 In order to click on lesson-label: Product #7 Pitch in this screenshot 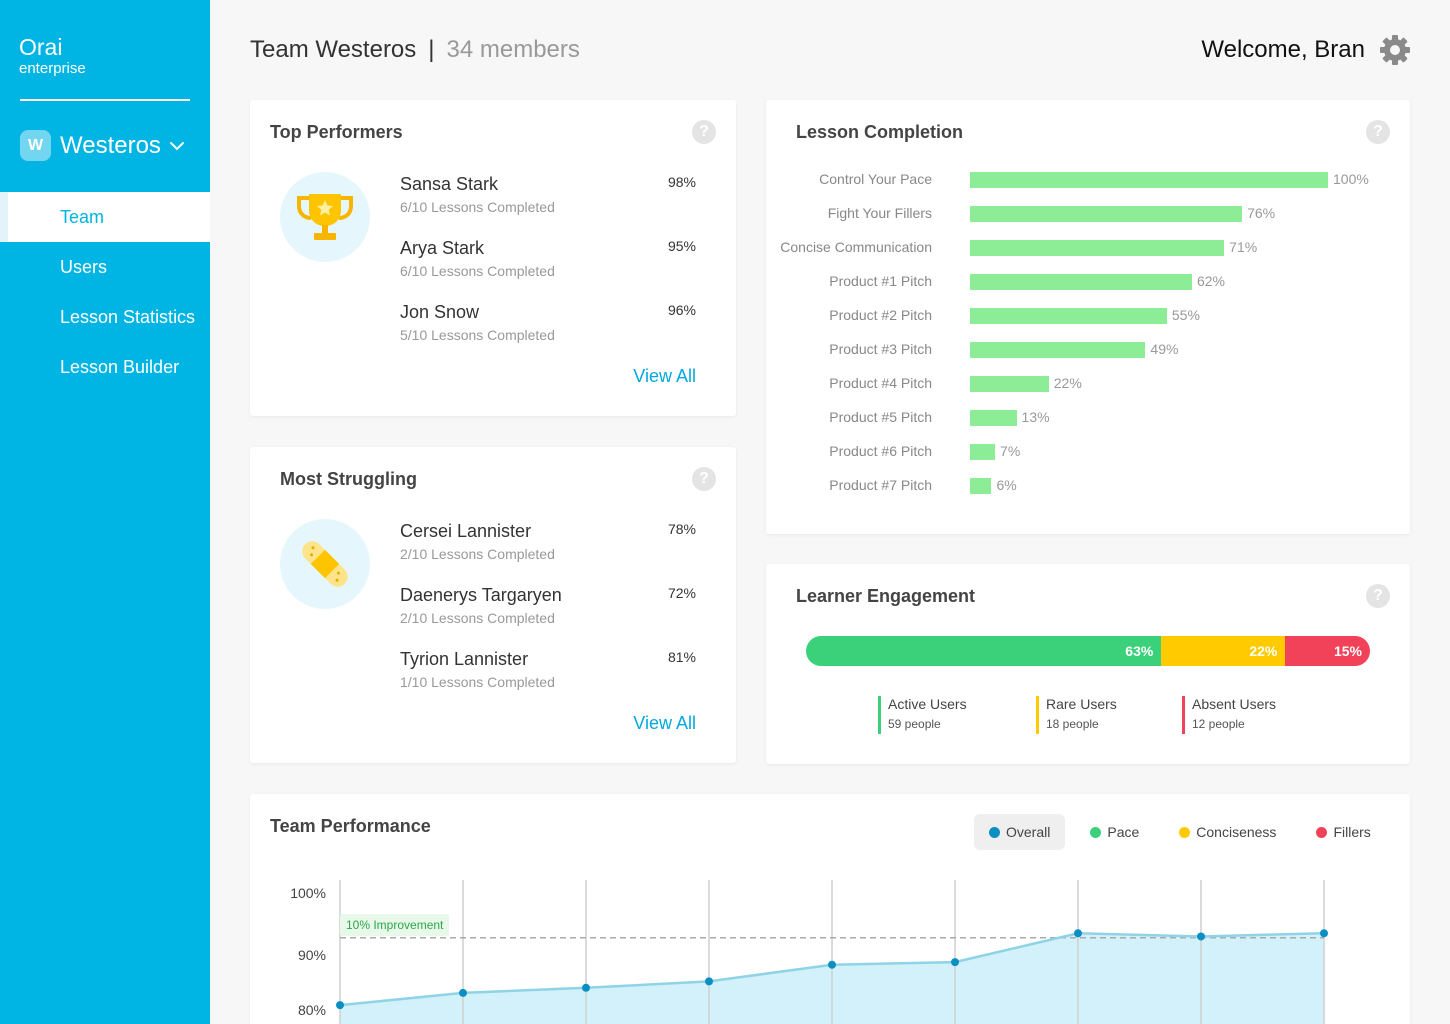, I will do `click(880, 485)`.